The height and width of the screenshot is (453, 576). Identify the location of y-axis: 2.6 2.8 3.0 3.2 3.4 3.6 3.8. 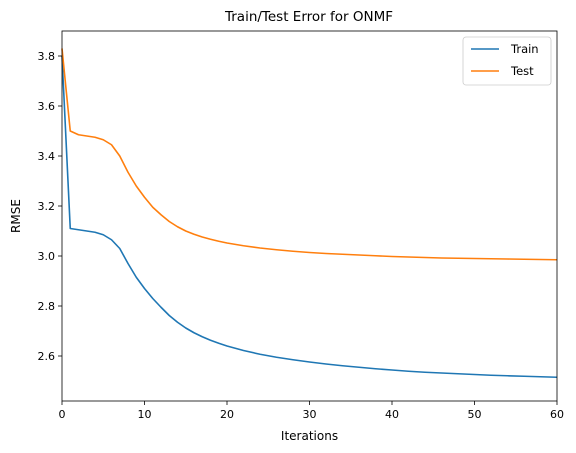
(50, 206).